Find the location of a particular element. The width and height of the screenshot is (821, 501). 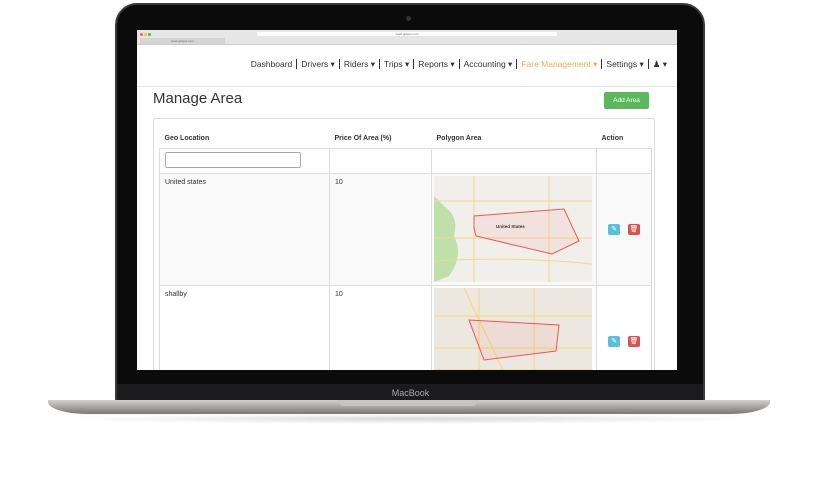

polygon-map is located at coordinates (513, 329).